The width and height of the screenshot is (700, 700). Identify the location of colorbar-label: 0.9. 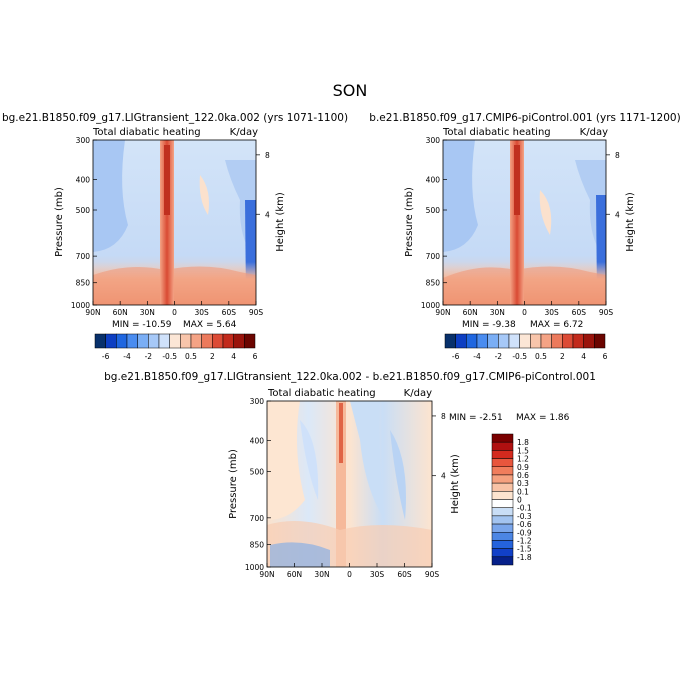
(523, 467).